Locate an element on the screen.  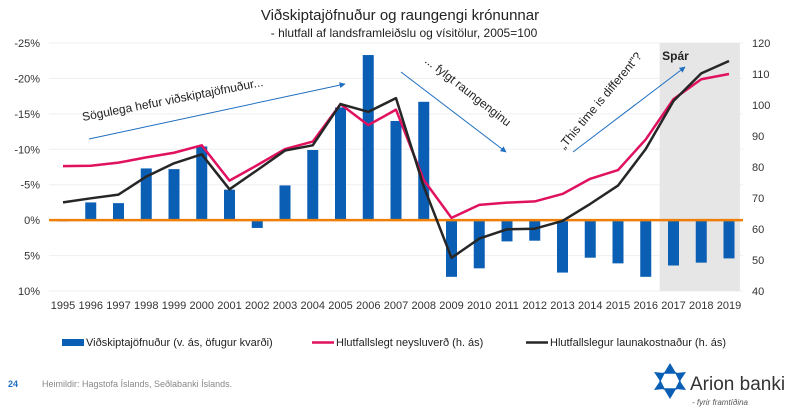
left-tick-label: 5% is located at coordinates (32, 257).